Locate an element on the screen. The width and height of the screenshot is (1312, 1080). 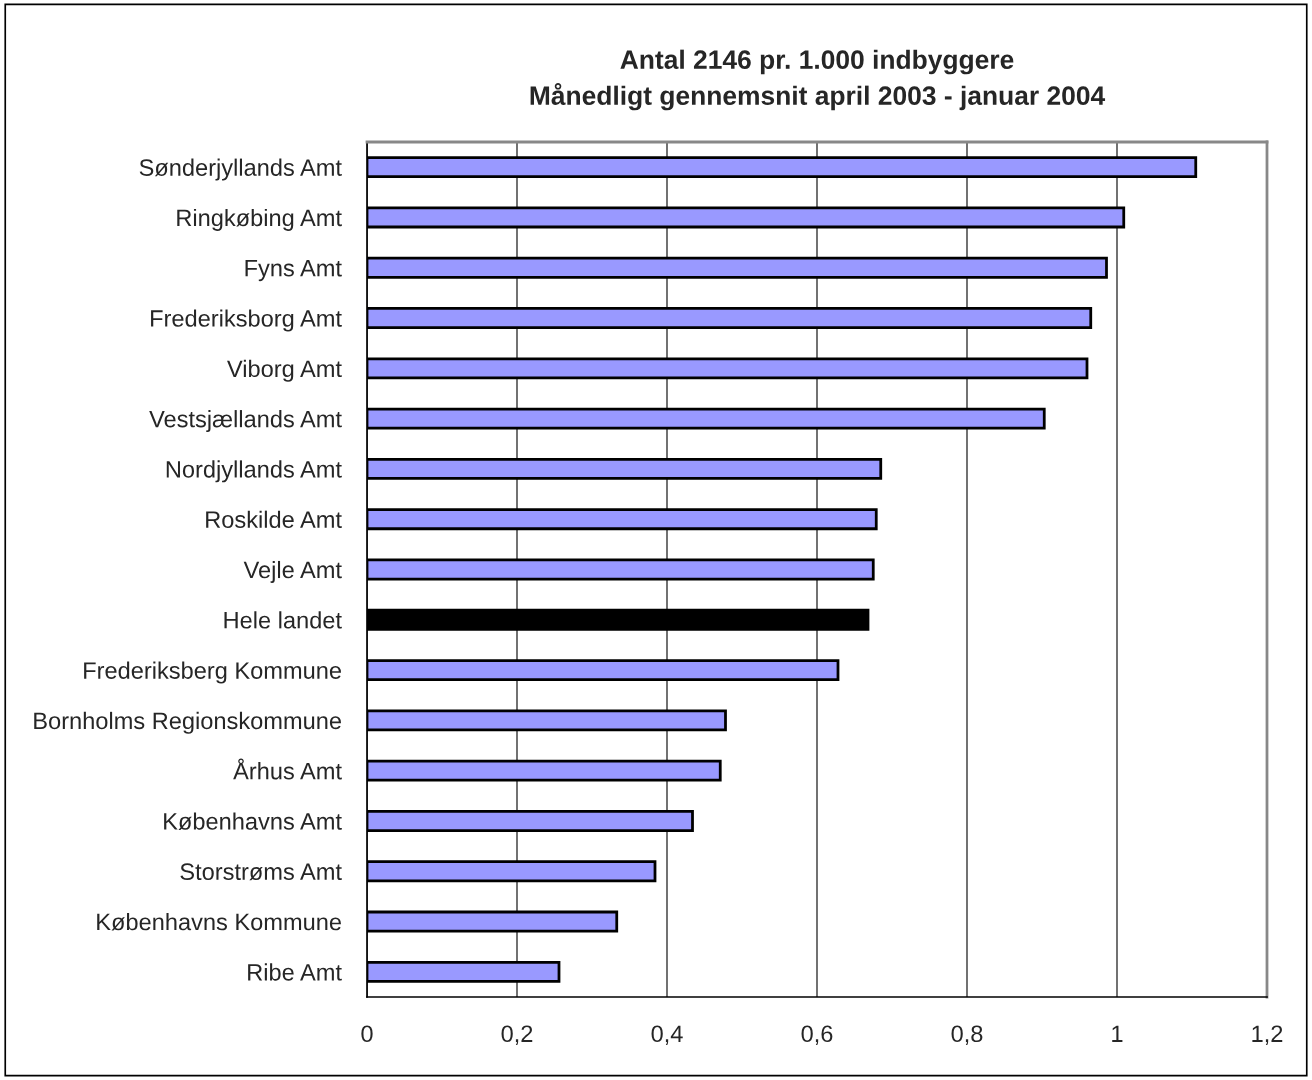
y-tick-label: Århus Amt is located at coordinates (287, 769).